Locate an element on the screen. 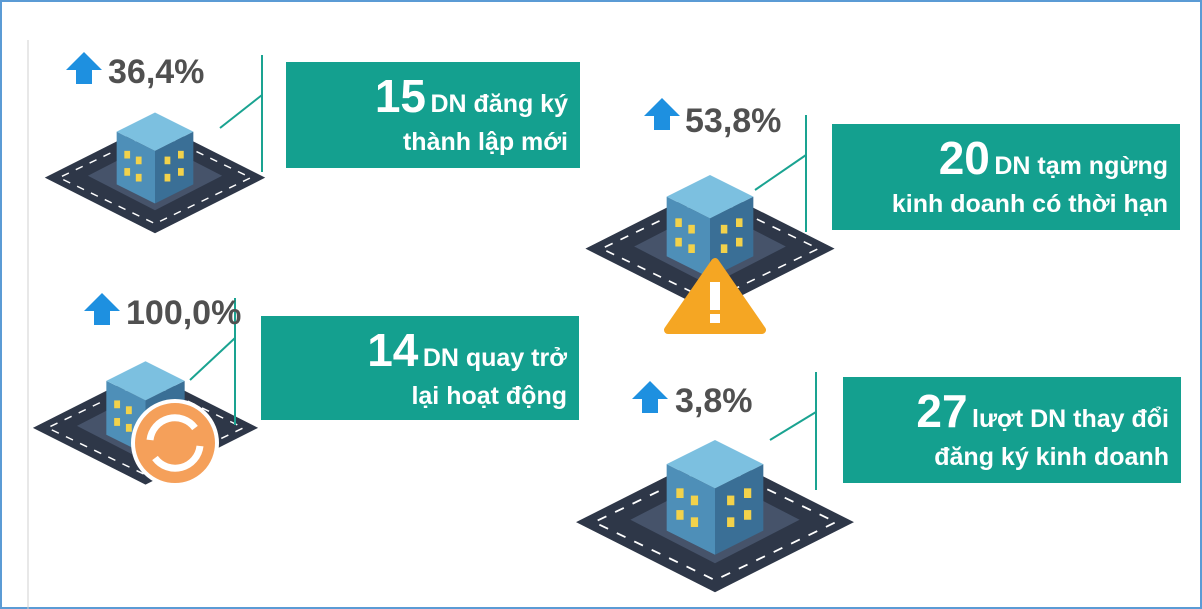 This screenshot has width=1202, height=609. growth-rate: 53,8% is located at coordinates (733, 121).